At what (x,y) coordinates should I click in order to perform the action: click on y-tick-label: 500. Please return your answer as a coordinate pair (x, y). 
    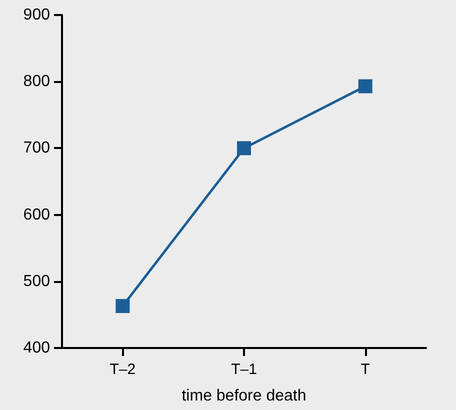
    Looking at the image, I should click on (36, 281).